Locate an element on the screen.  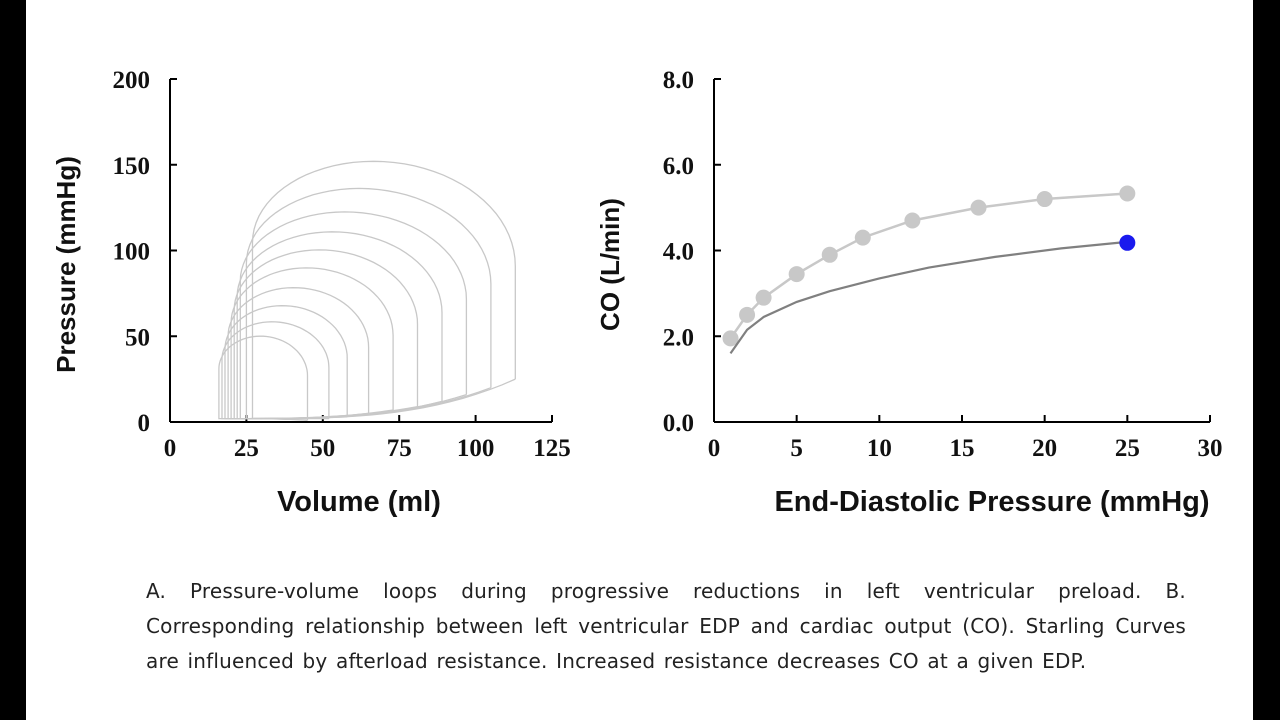
x-tick-label: 50 is located at coordinates (322, 448).